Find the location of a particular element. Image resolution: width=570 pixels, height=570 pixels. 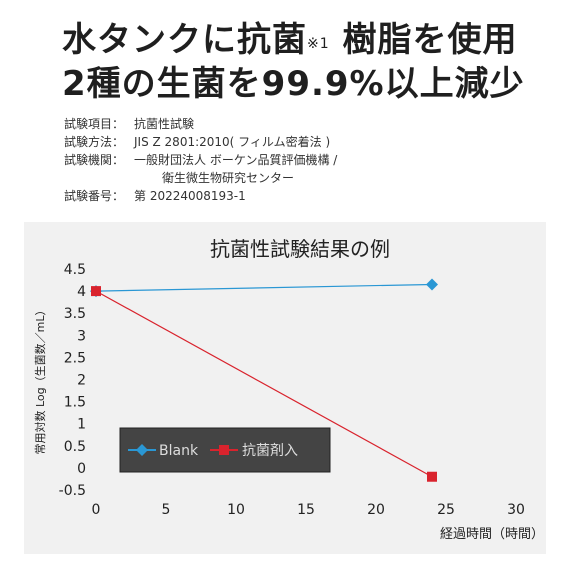

test-info-key: 試験方法： is located at coordinates (94, 142).